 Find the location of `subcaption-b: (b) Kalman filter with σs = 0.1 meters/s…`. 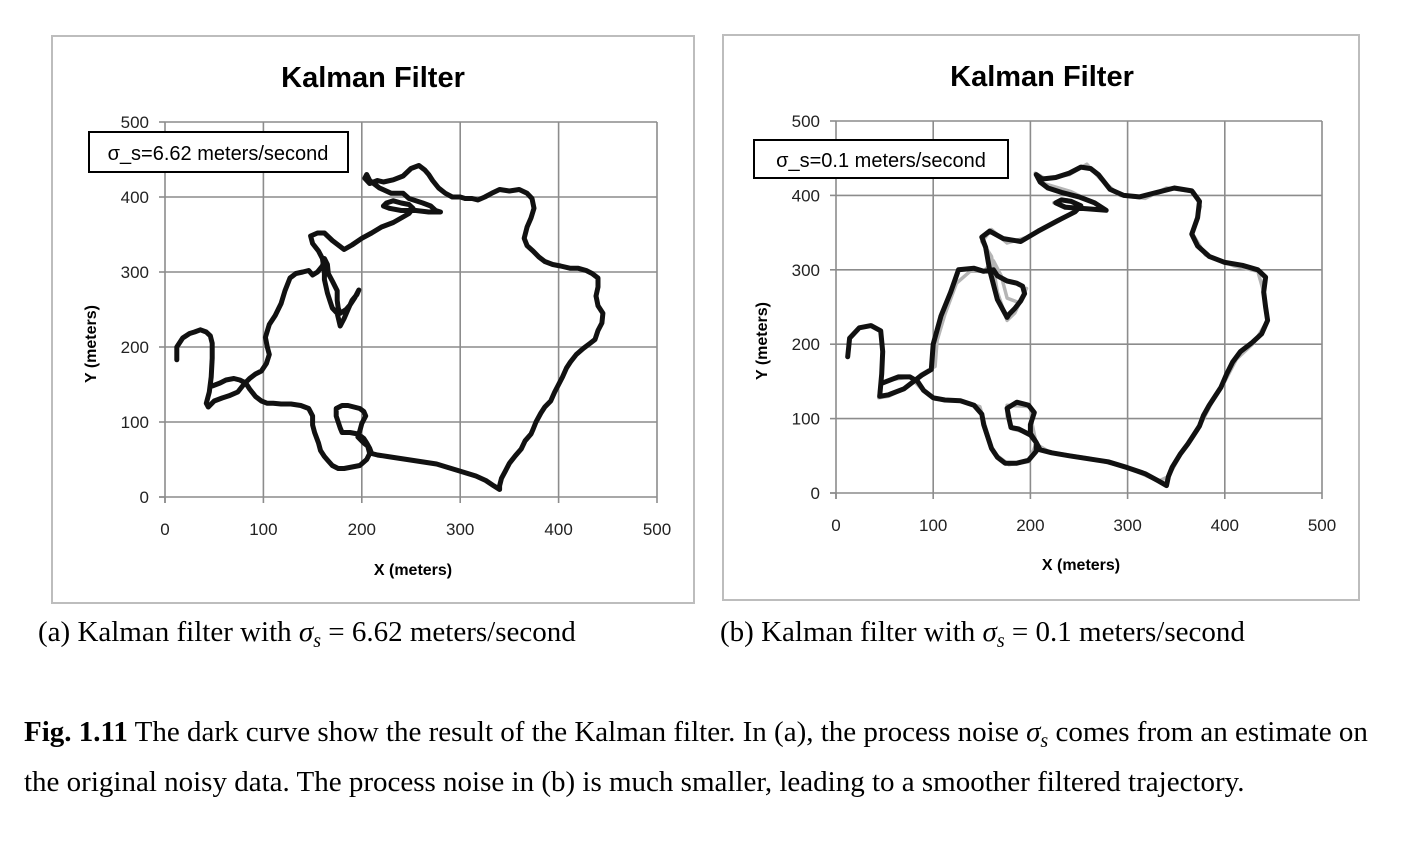

subcaption-b: (b) Kalman filter with σs = 0.1 meters/s… is located at coordinates (982, 634).